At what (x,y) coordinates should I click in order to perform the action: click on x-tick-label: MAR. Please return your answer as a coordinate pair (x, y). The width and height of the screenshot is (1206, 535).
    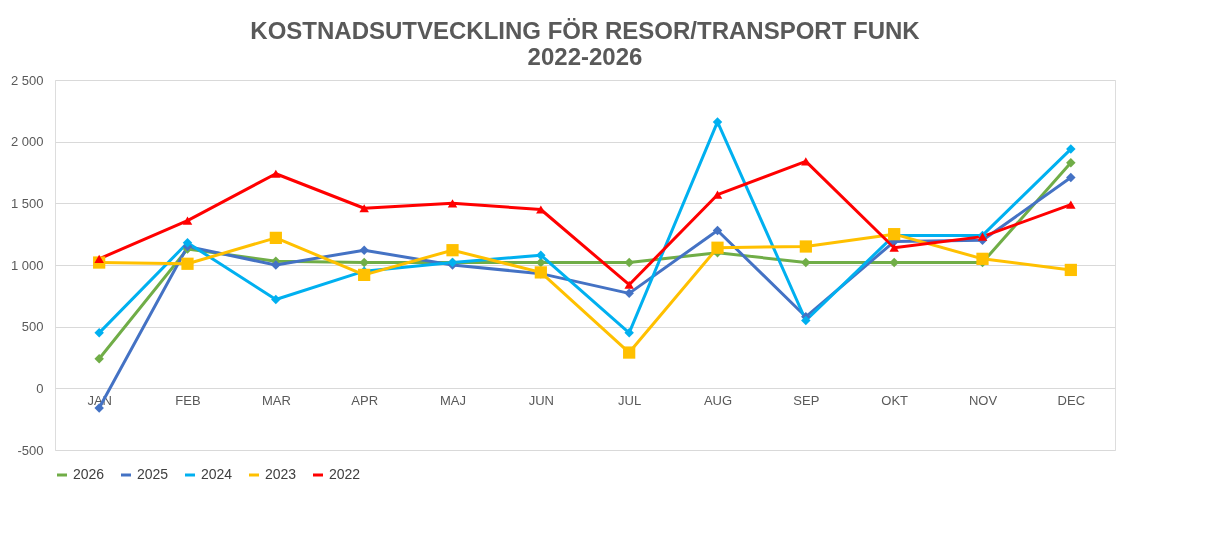
    Looking at the image, I should click on (276, 400).